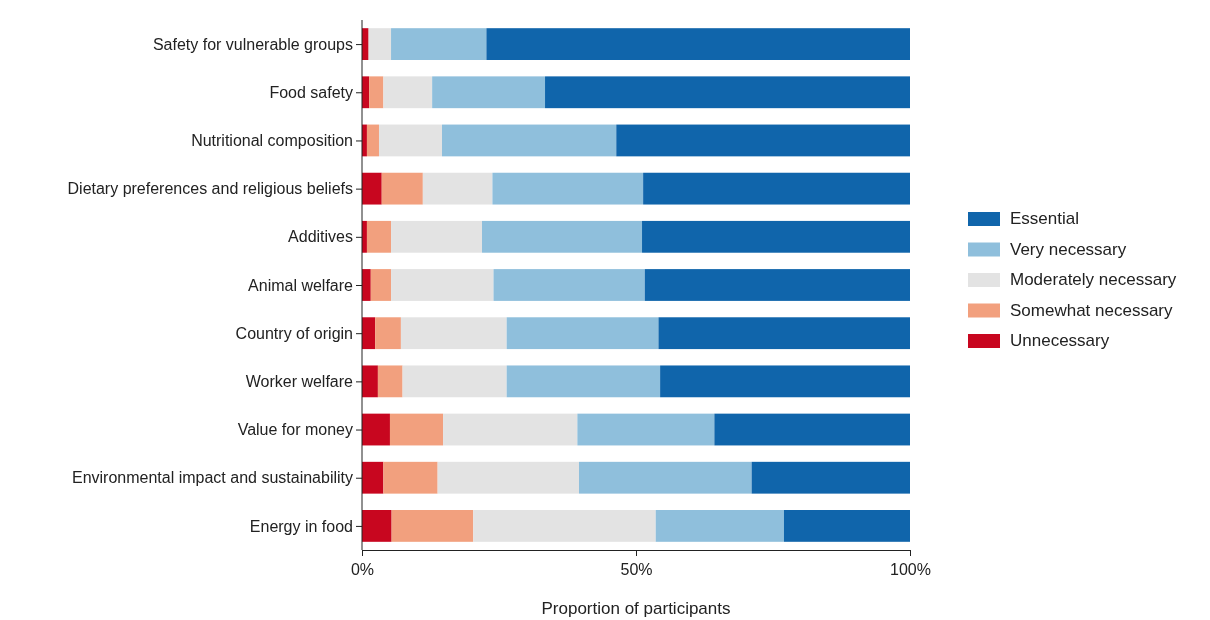 This screenshot has width=1210, height=620. I want to click on y-tick-label: Dietary preferences and religious beliefs, so click(210, 189).